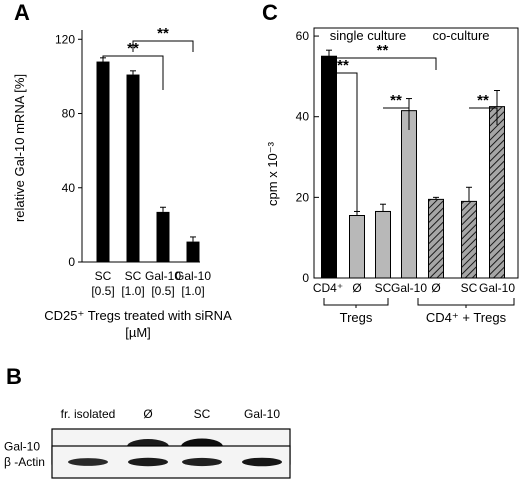 This screenshot has width=520, height=480. I want to click on chart-c-ytick-label: 20, so click(303, 197).